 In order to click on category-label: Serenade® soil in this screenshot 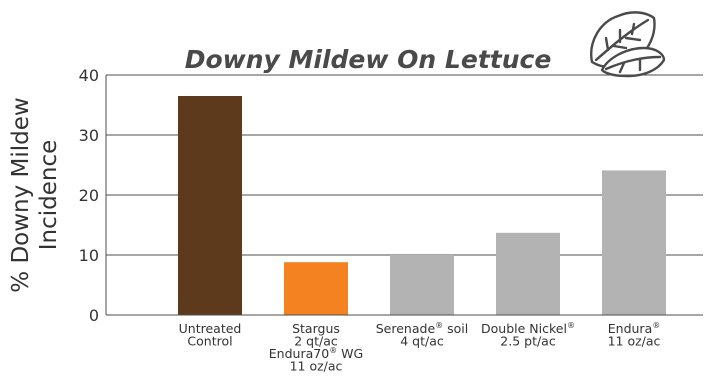, I will do `click(422, 328)`.